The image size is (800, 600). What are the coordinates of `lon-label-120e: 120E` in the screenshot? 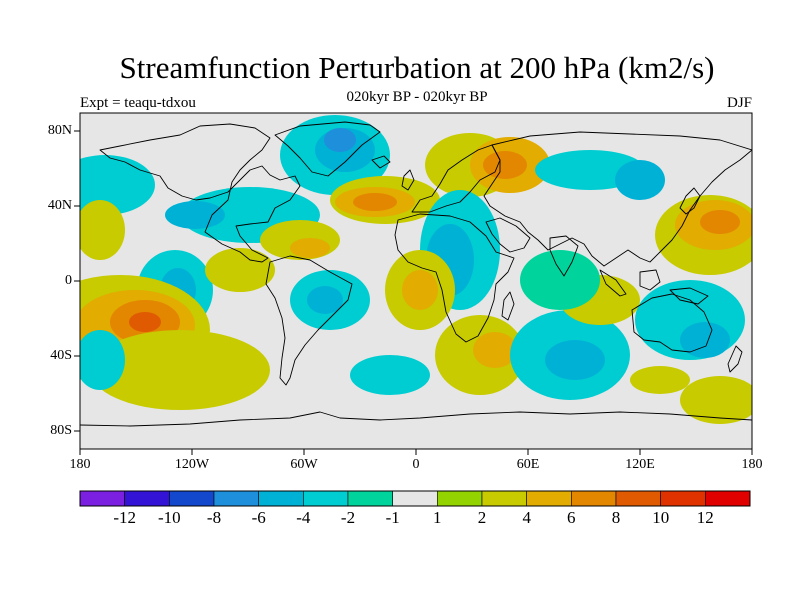 It's located at (640, 464).